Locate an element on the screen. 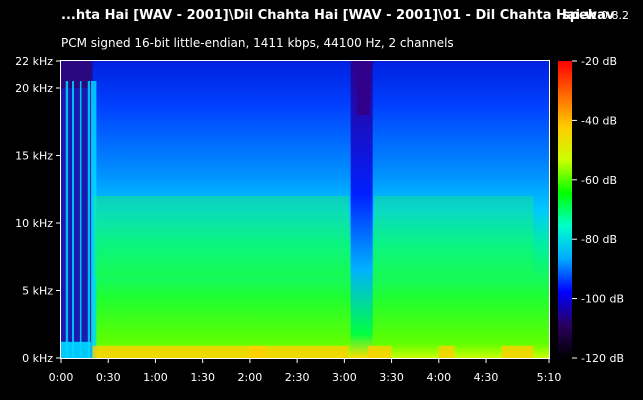 Image resolution: width=643 pixels, height=400 pixels. x-tick-label: 2:00 is located at coordinates (250, 377).